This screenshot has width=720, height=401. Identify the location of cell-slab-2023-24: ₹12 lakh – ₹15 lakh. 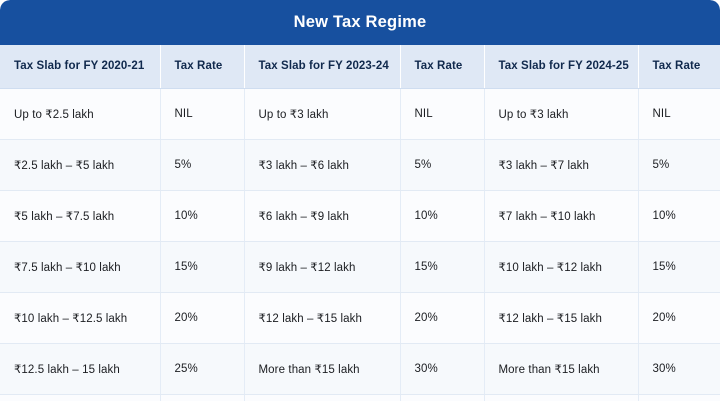
(322, 318).